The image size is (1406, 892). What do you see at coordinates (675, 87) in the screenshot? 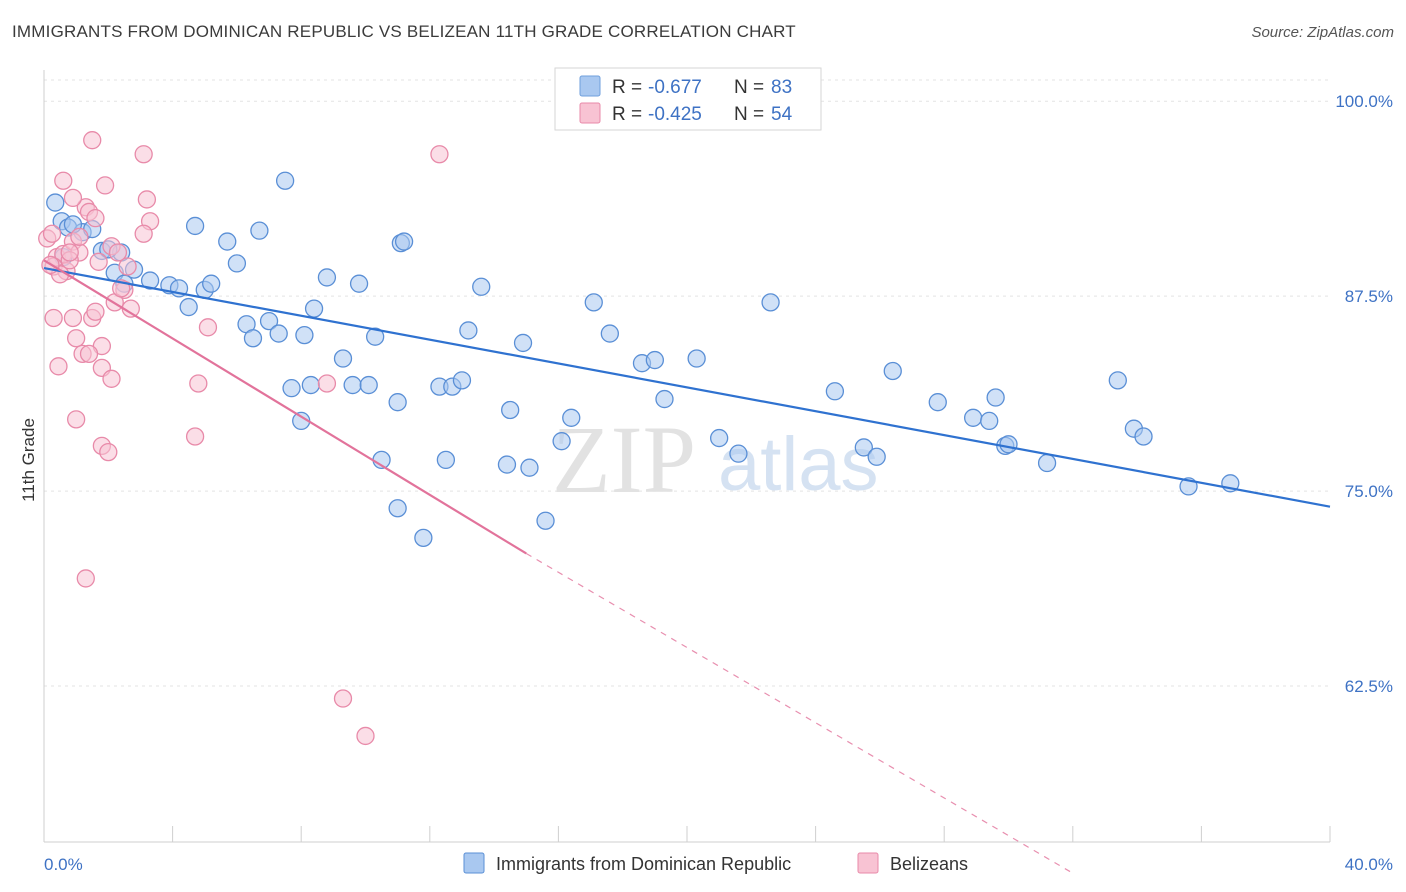
I see `legend-r-value: -0.677` at bounding box center [675, 87].